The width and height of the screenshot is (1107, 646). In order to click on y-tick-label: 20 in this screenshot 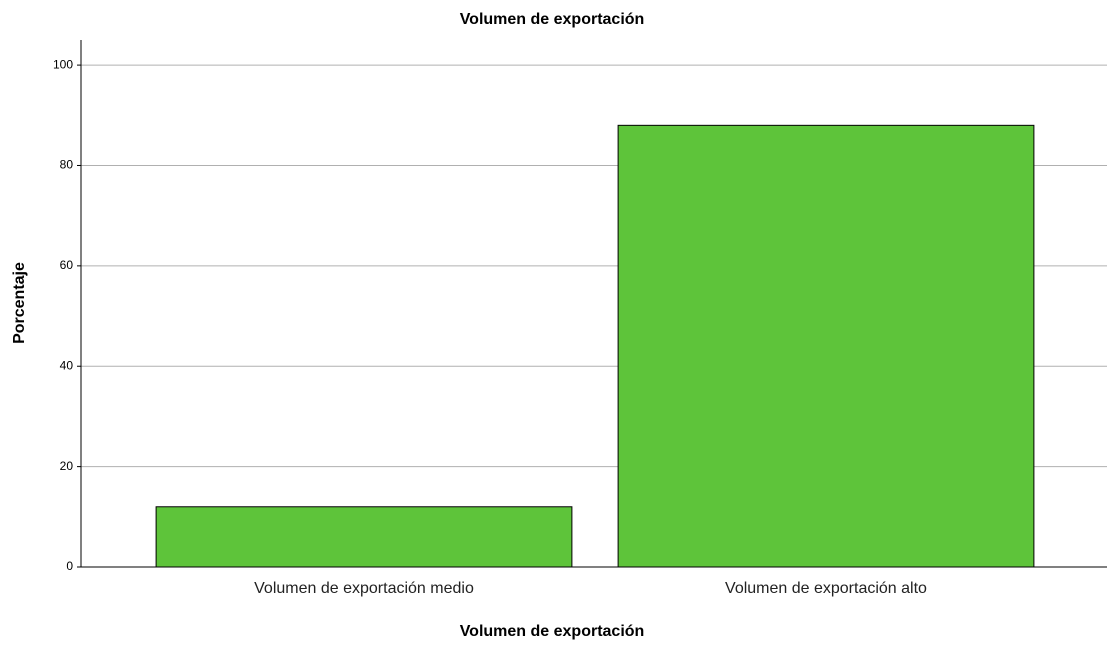, I will do `click(67, 466)`.